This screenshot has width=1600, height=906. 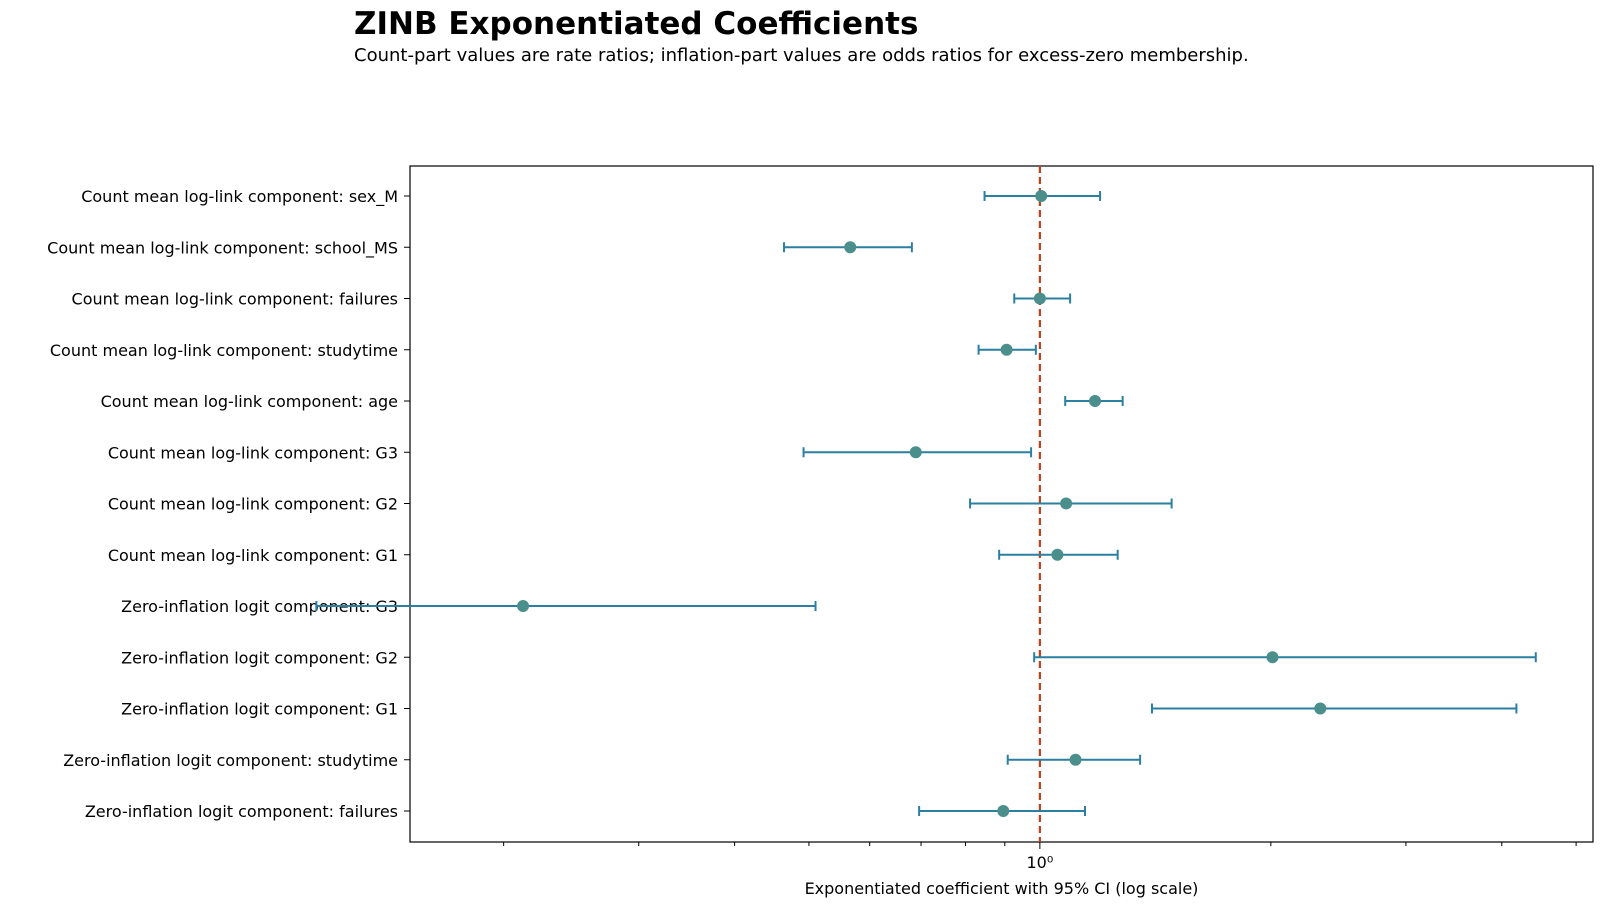 What do you see at coordinates (259, 709) in the screenshot?
I see `y-tick-label: Zero-inflation logit component: G1` at bounding box center [259, 709].